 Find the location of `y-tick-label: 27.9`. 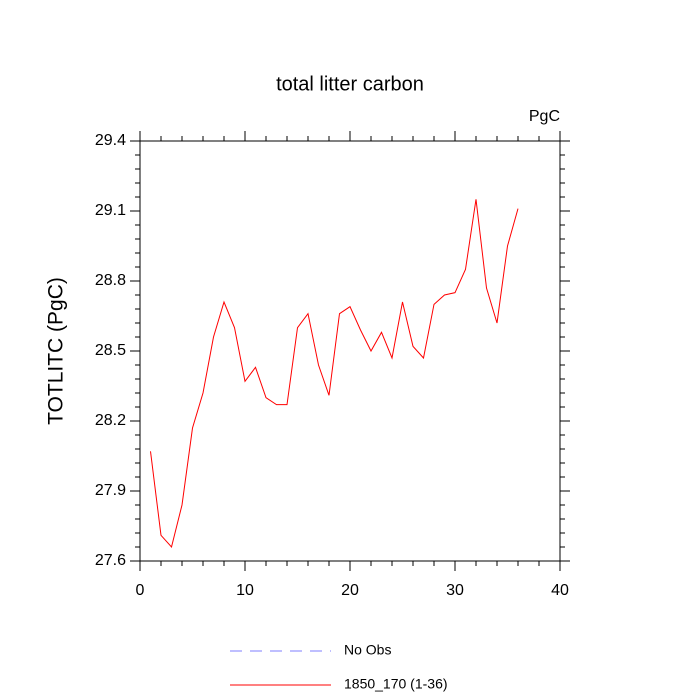

y-tick-label: 27.9 is located at coordinates (110, 490).